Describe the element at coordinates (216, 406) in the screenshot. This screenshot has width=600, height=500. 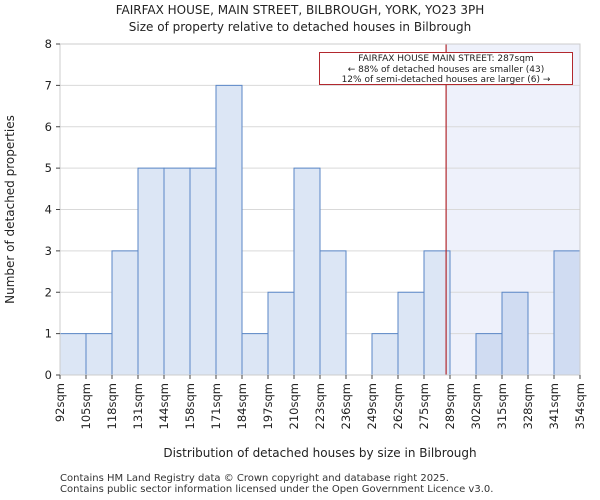
I see `x-tick-label: 171sqm` at that location.